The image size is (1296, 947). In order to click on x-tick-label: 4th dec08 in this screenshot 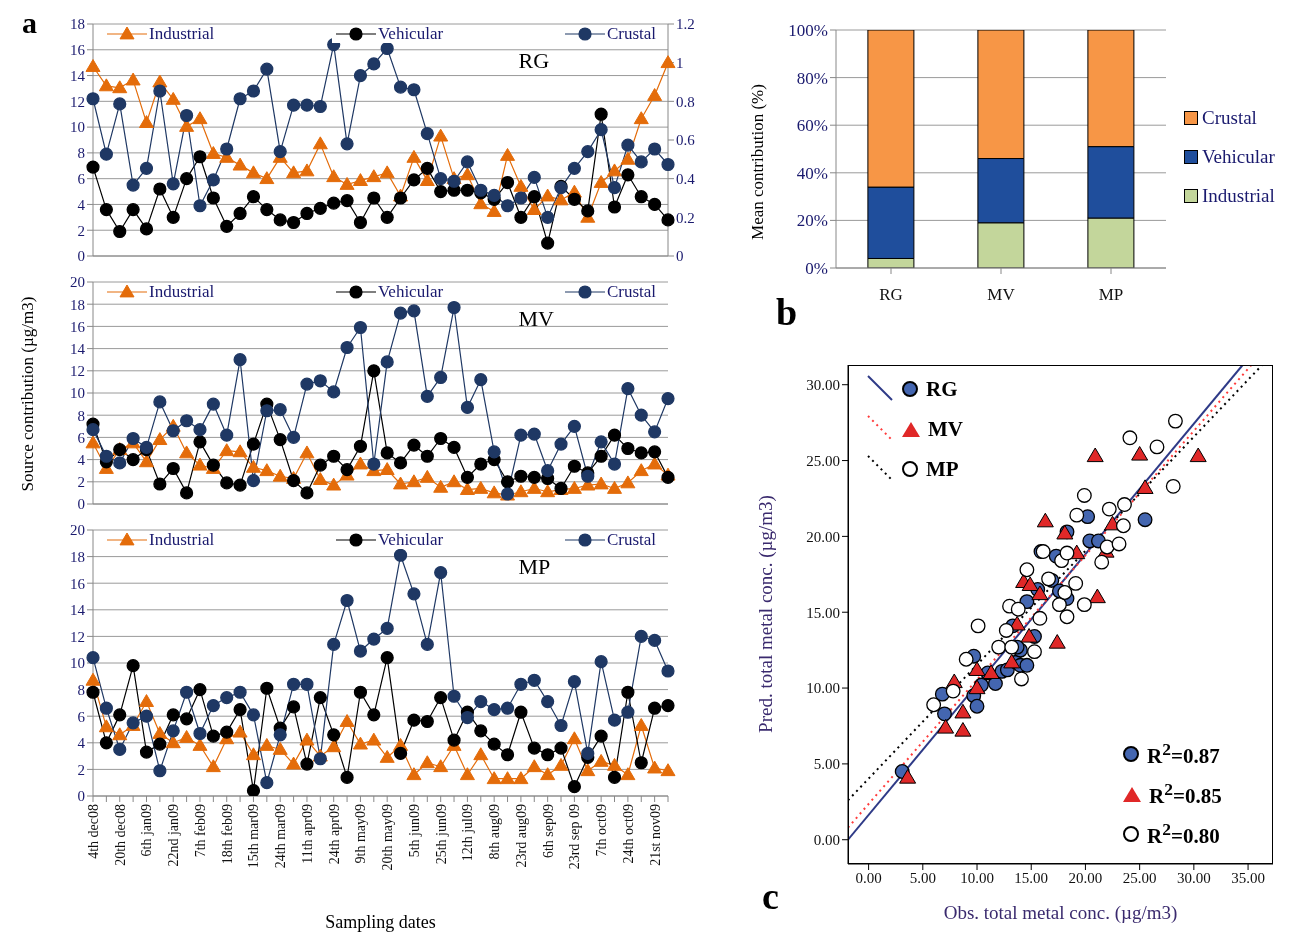, I will do `click(93, 831)`.